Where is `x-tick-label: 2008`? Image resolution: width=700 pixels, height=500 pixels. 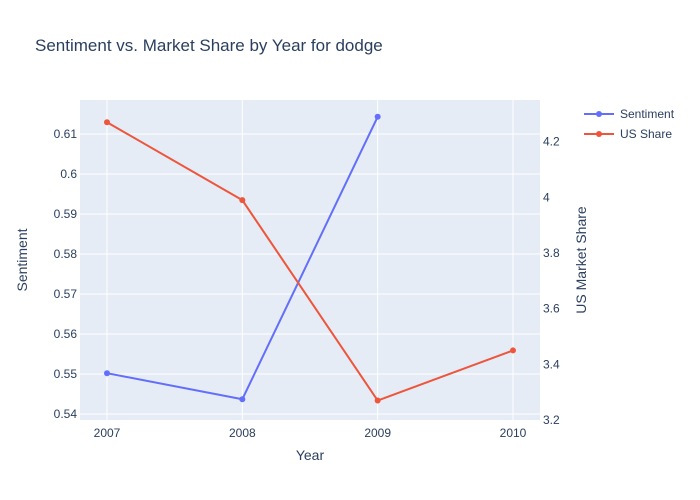
x-tick-label: 2008 is located at coordinates (242, 433).